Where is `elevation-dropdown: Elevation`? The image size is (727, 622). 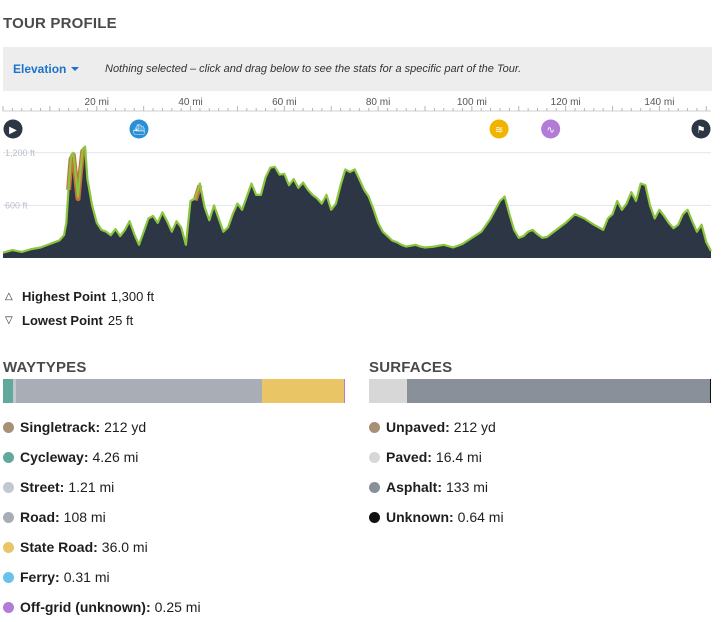 elevation-dropdown: Elevation is located at coordinates (46, 69).